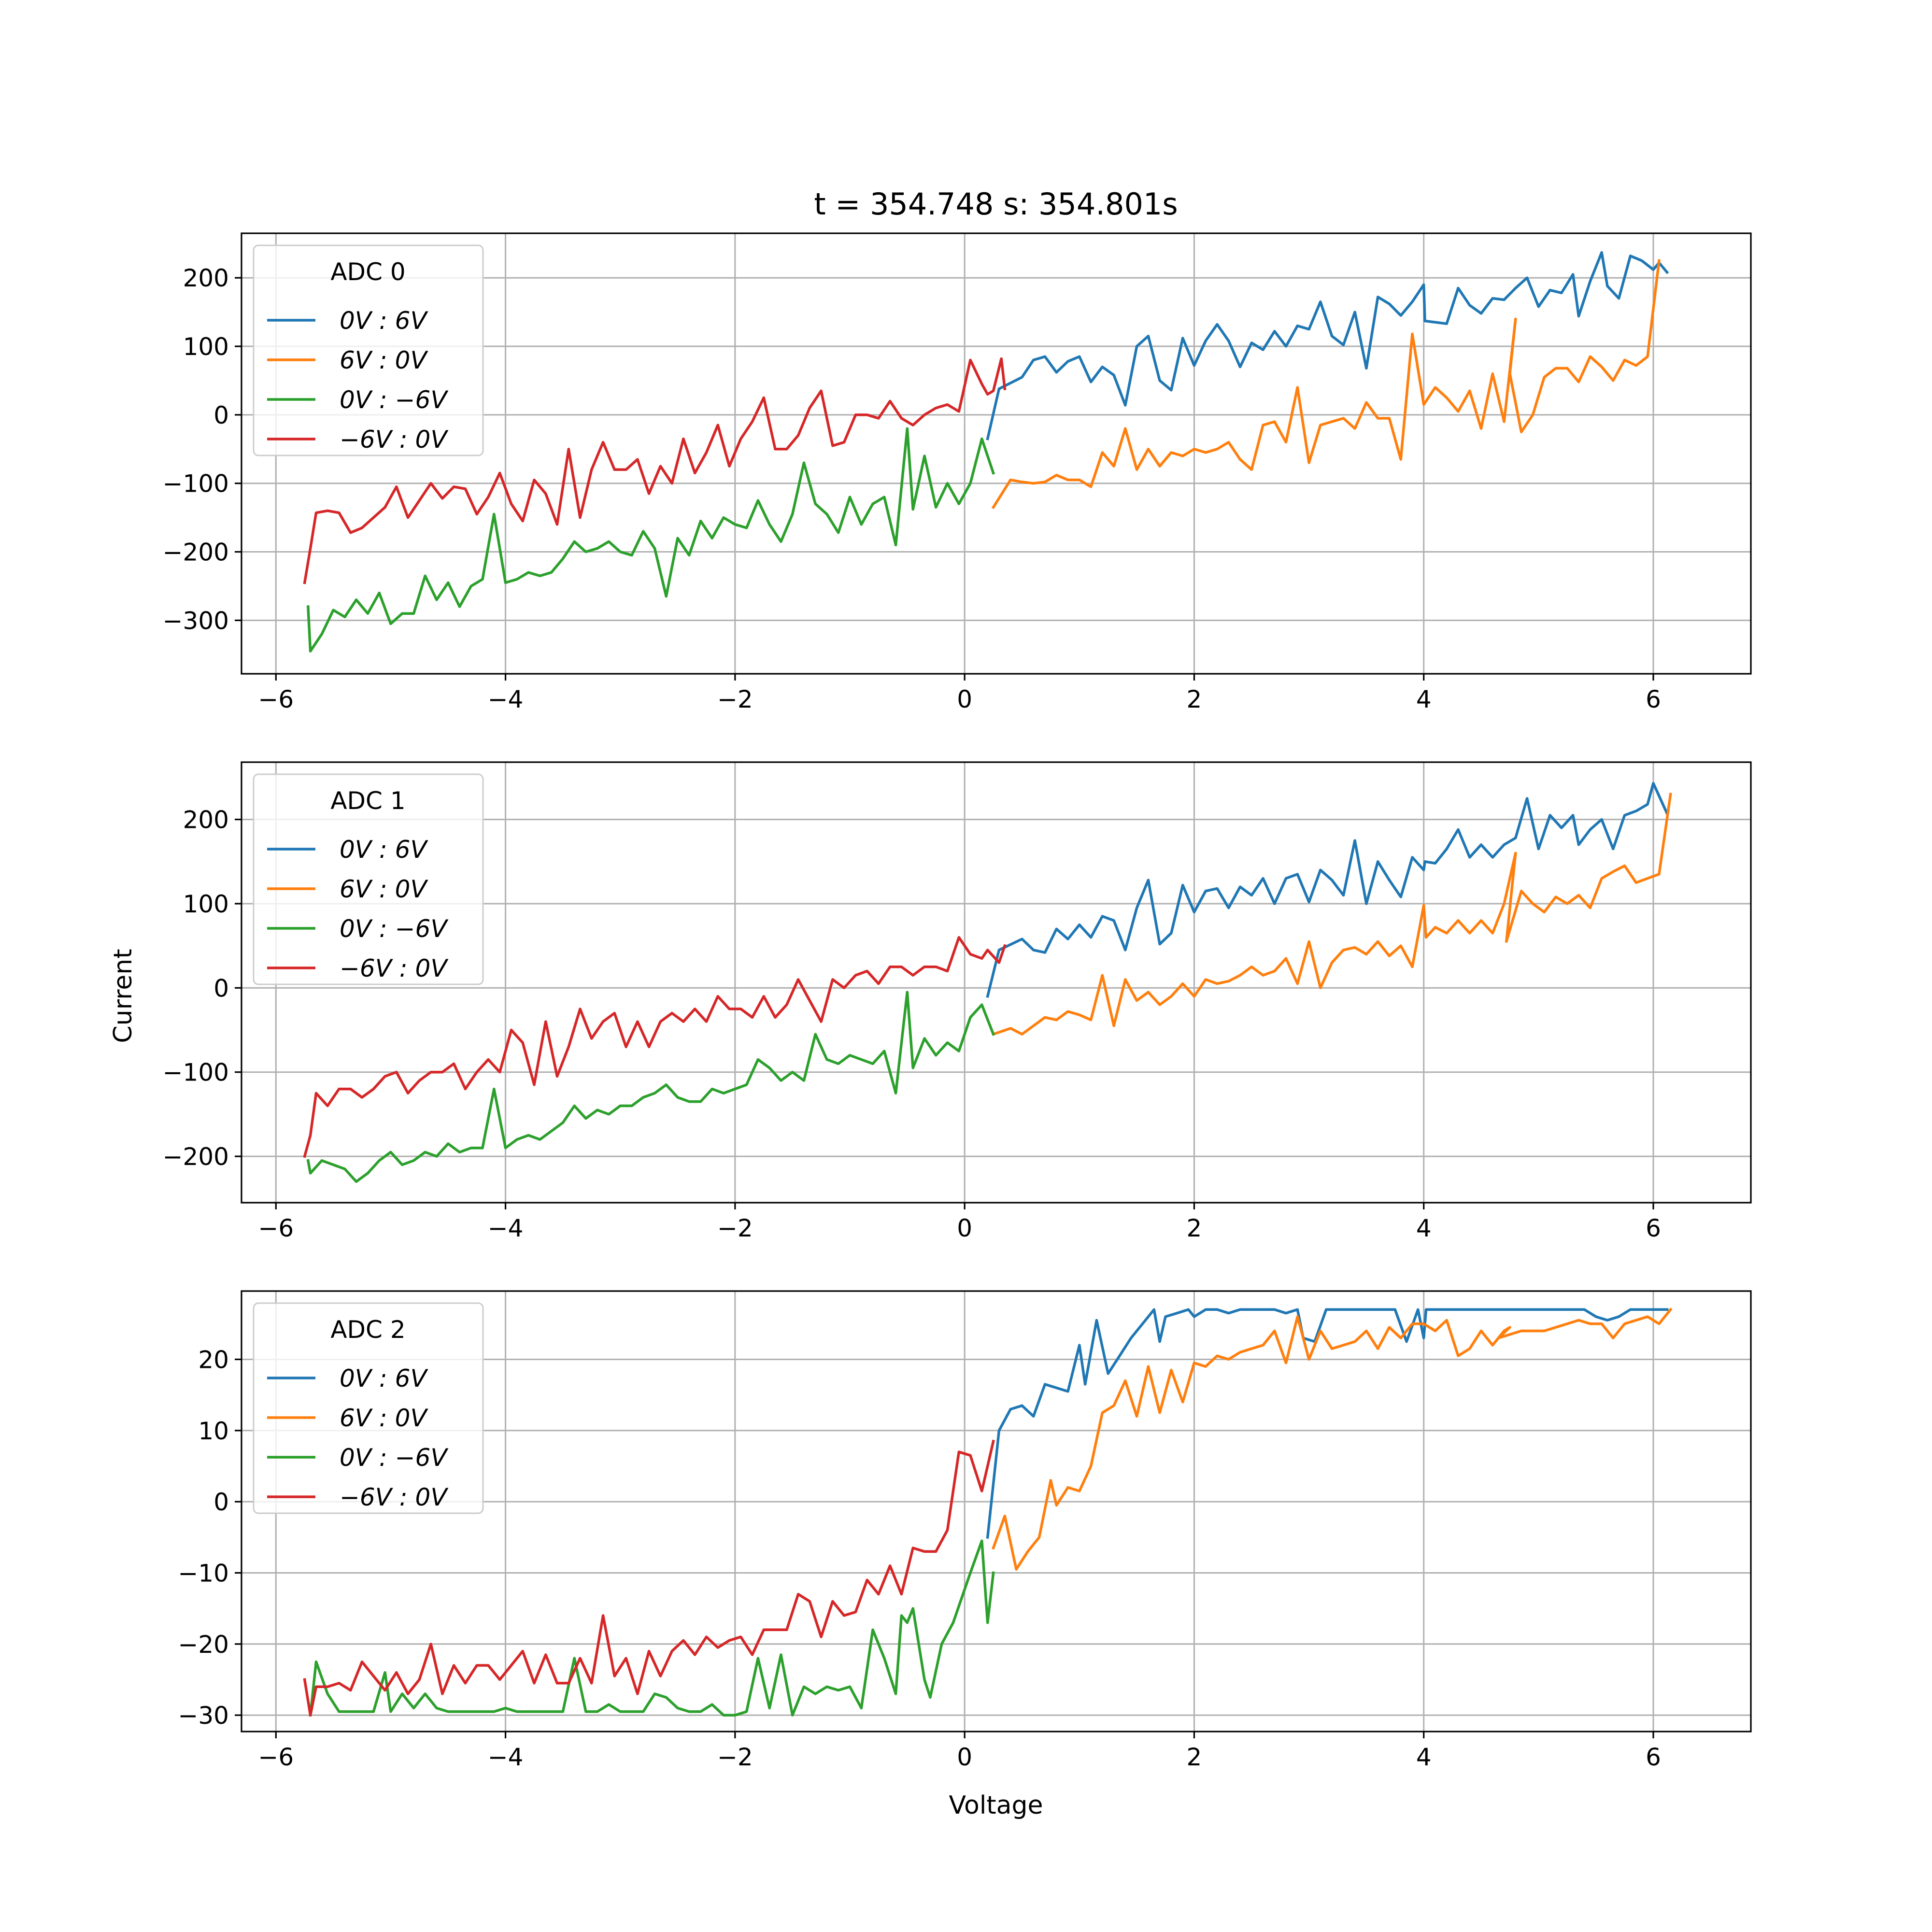 The width and height of the screenshot is (1932, 1932). Describe the element at coordinates (203, 1573) in the screenshot. I see `y-tick-label: −10` at that location.